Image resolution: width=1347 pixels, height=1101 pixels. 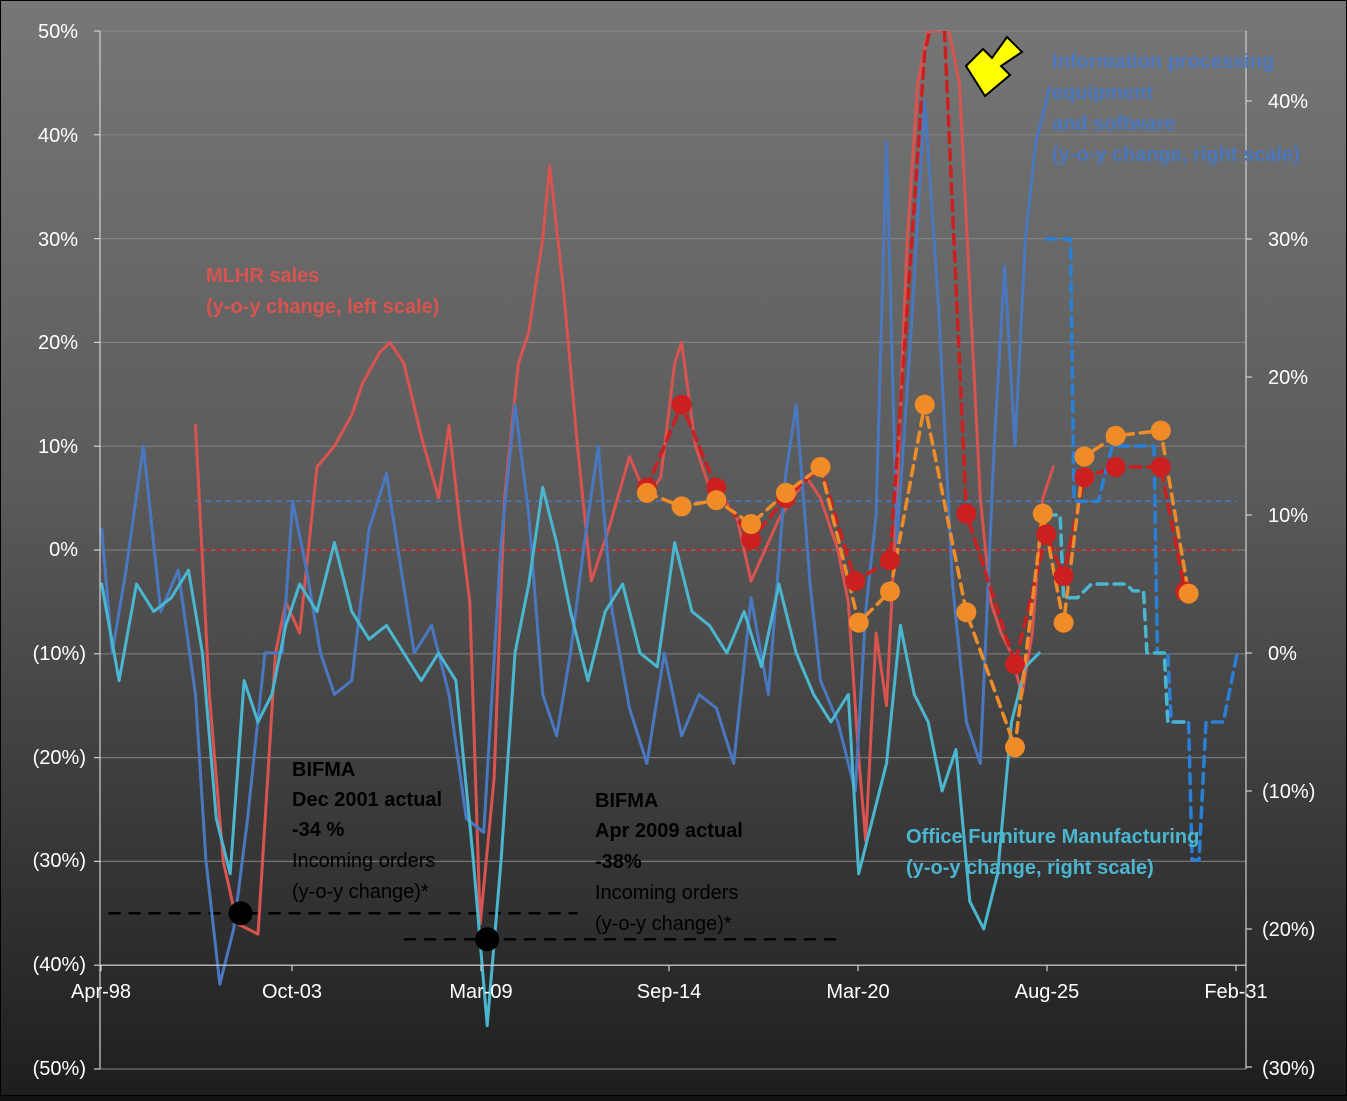 What do you see at coordinates (101, 992) in the screenshot?
I see `x-tick: Apr-98` at bounding box center [101, 992].